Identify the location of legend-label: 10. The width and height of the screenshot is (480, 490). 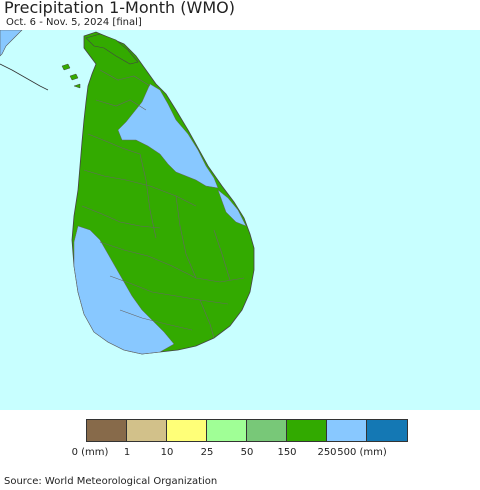
(167, 452).